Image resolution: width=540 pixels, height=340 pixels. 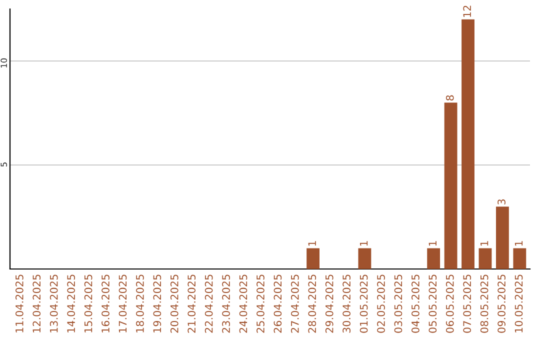 I want to click on y-tick-label: 5, so click(x=3, y=164).